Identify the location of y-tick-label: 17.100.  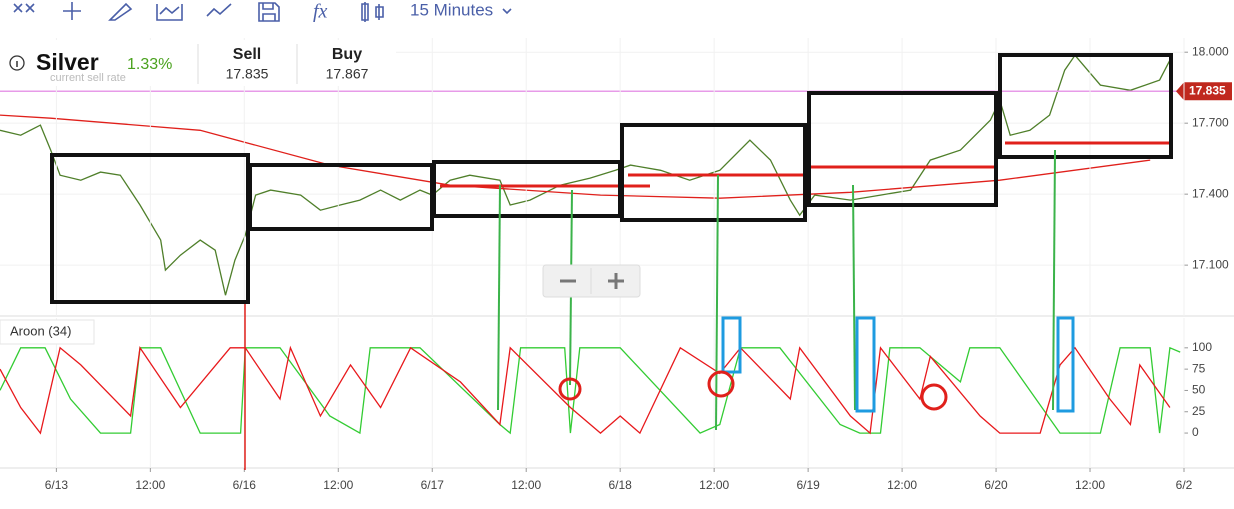
(1210, 264).